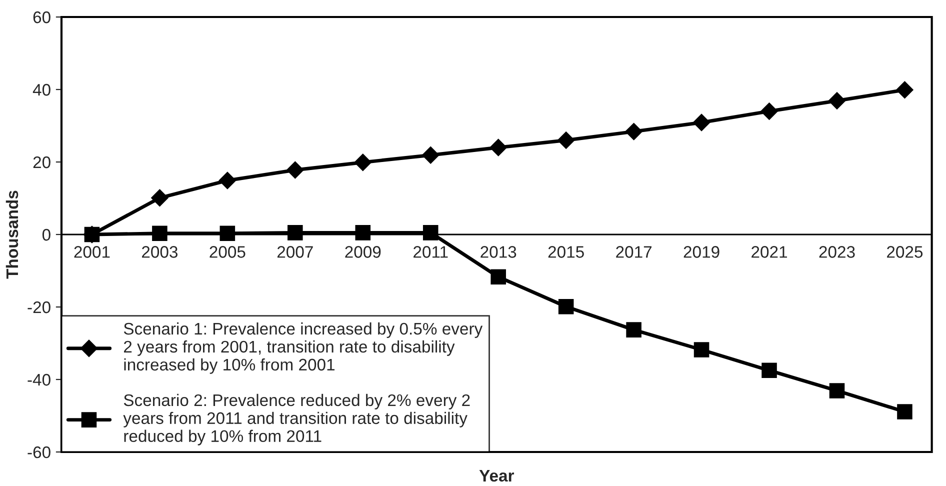 The image size is (946, 486). What do you see at coordinates (228, 252) in the screenshot?
I see `x-tick-label: 2005` at bounding box center [228, 252].